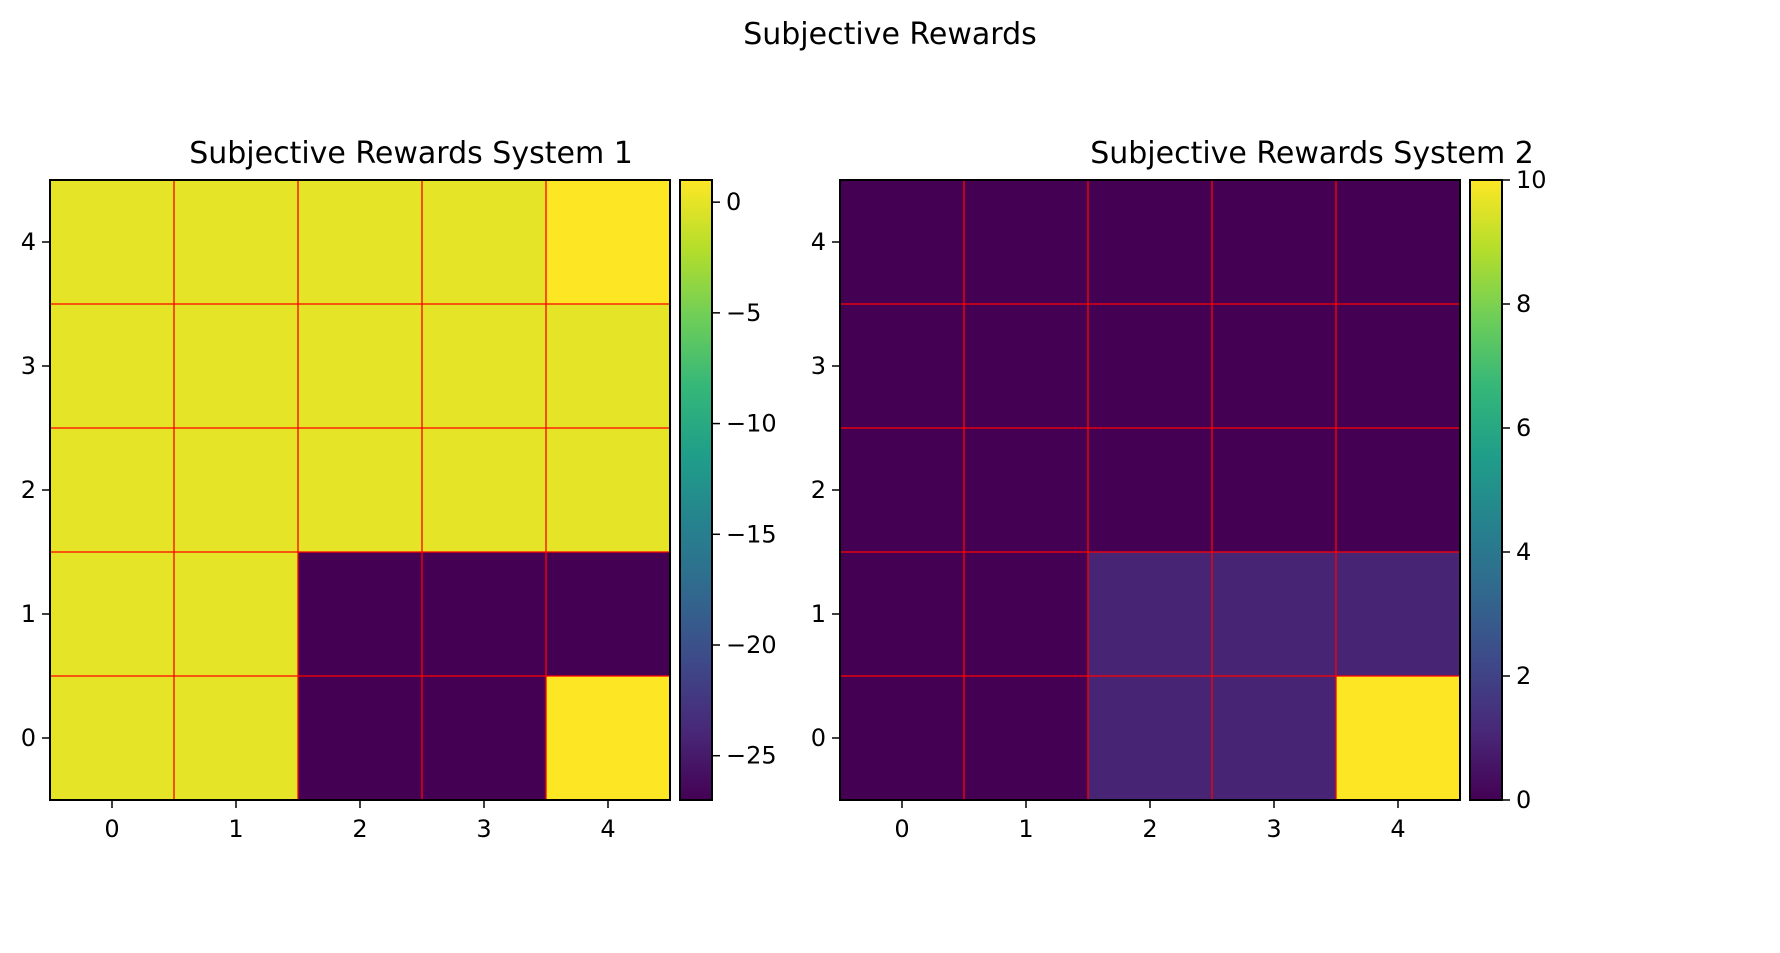 The height and width of the screenshot is (953, 1780). I want to click on chart-title-system-1: Subjective Rewards System 1, so click(411, 153).